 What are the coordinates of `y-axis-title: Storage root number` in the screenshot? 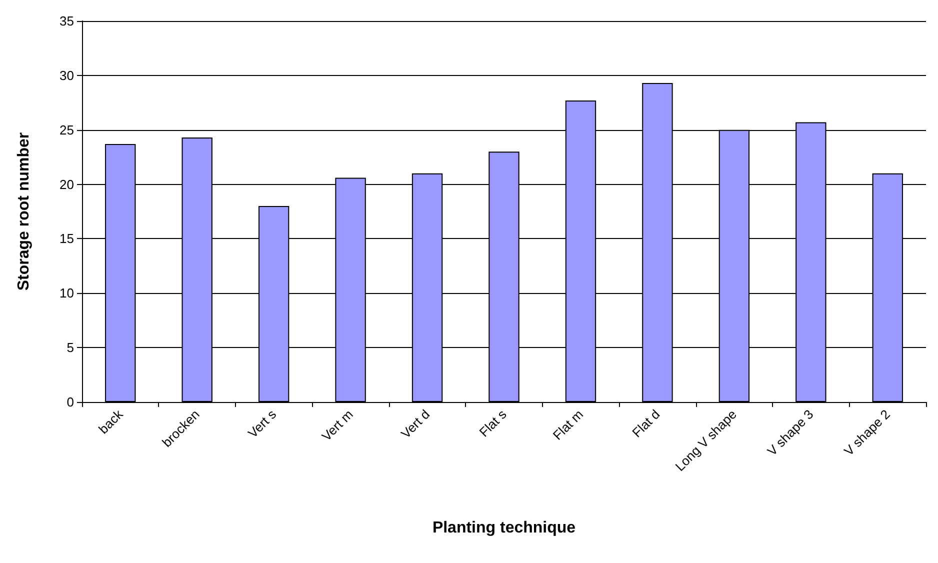 It's located at (24, 211).